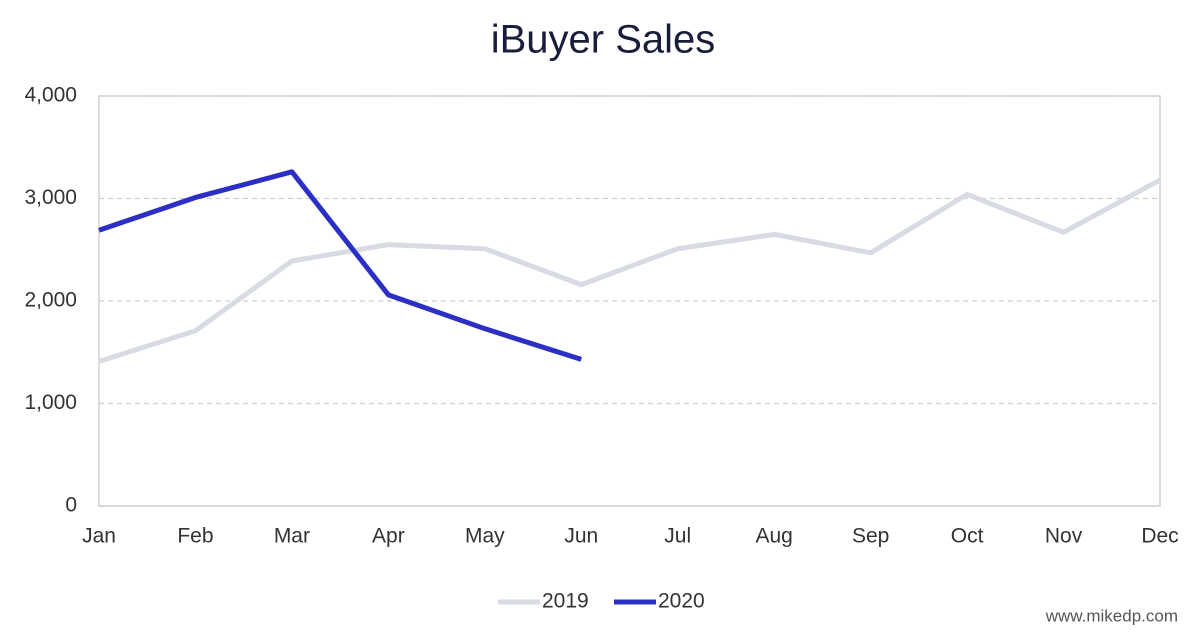  What do you see at coordinates (50, 197) in the screenshot?
I see `y-tick-label: 3,000` at bounding box center [50, 197].